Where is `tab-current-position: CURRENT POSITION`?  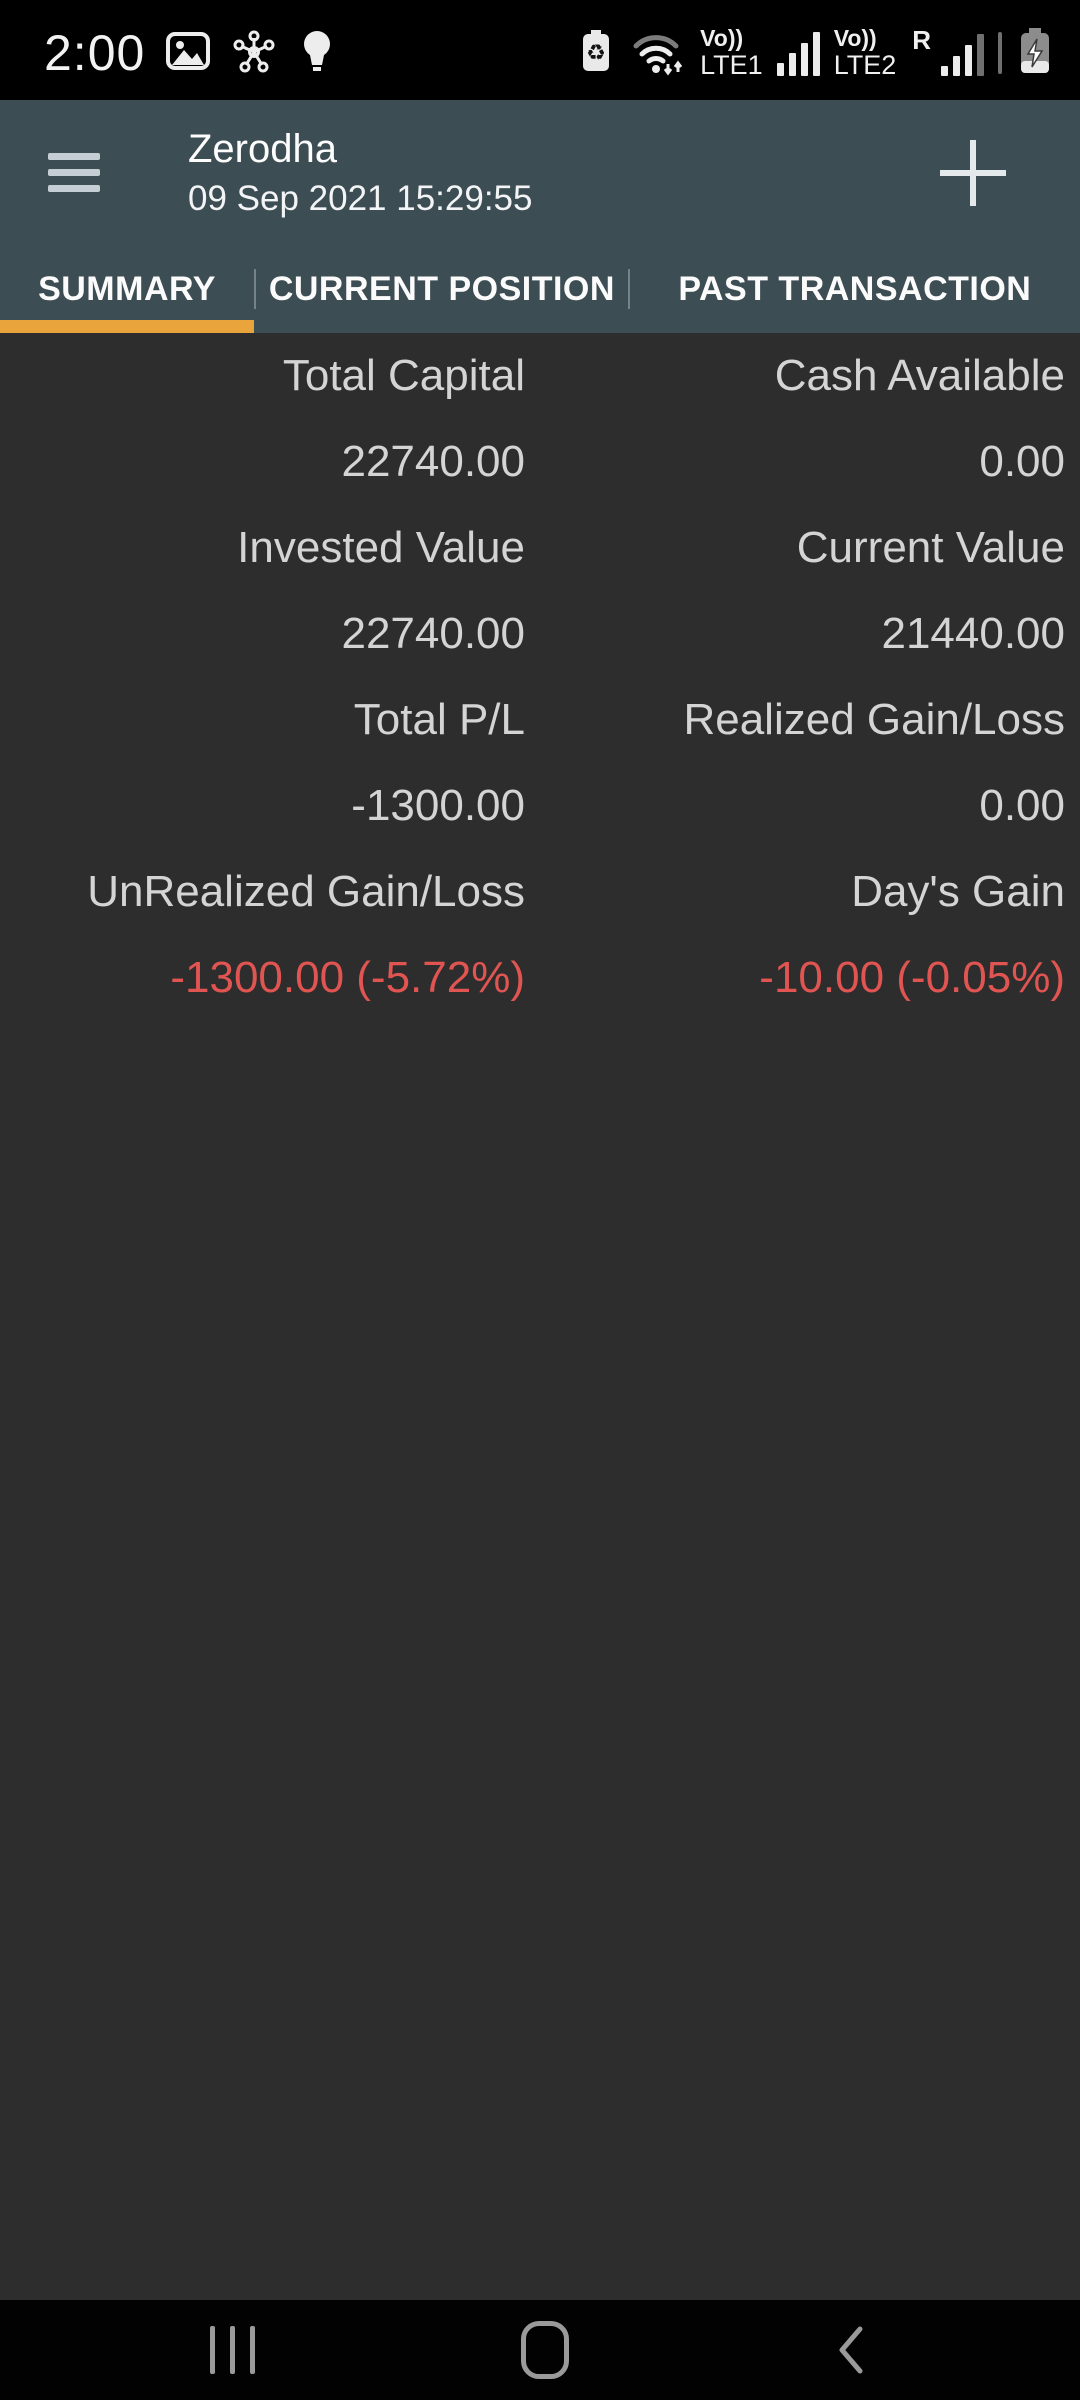
tab-current-position: CURRENT POSITION is located at coordinates (442, 289).